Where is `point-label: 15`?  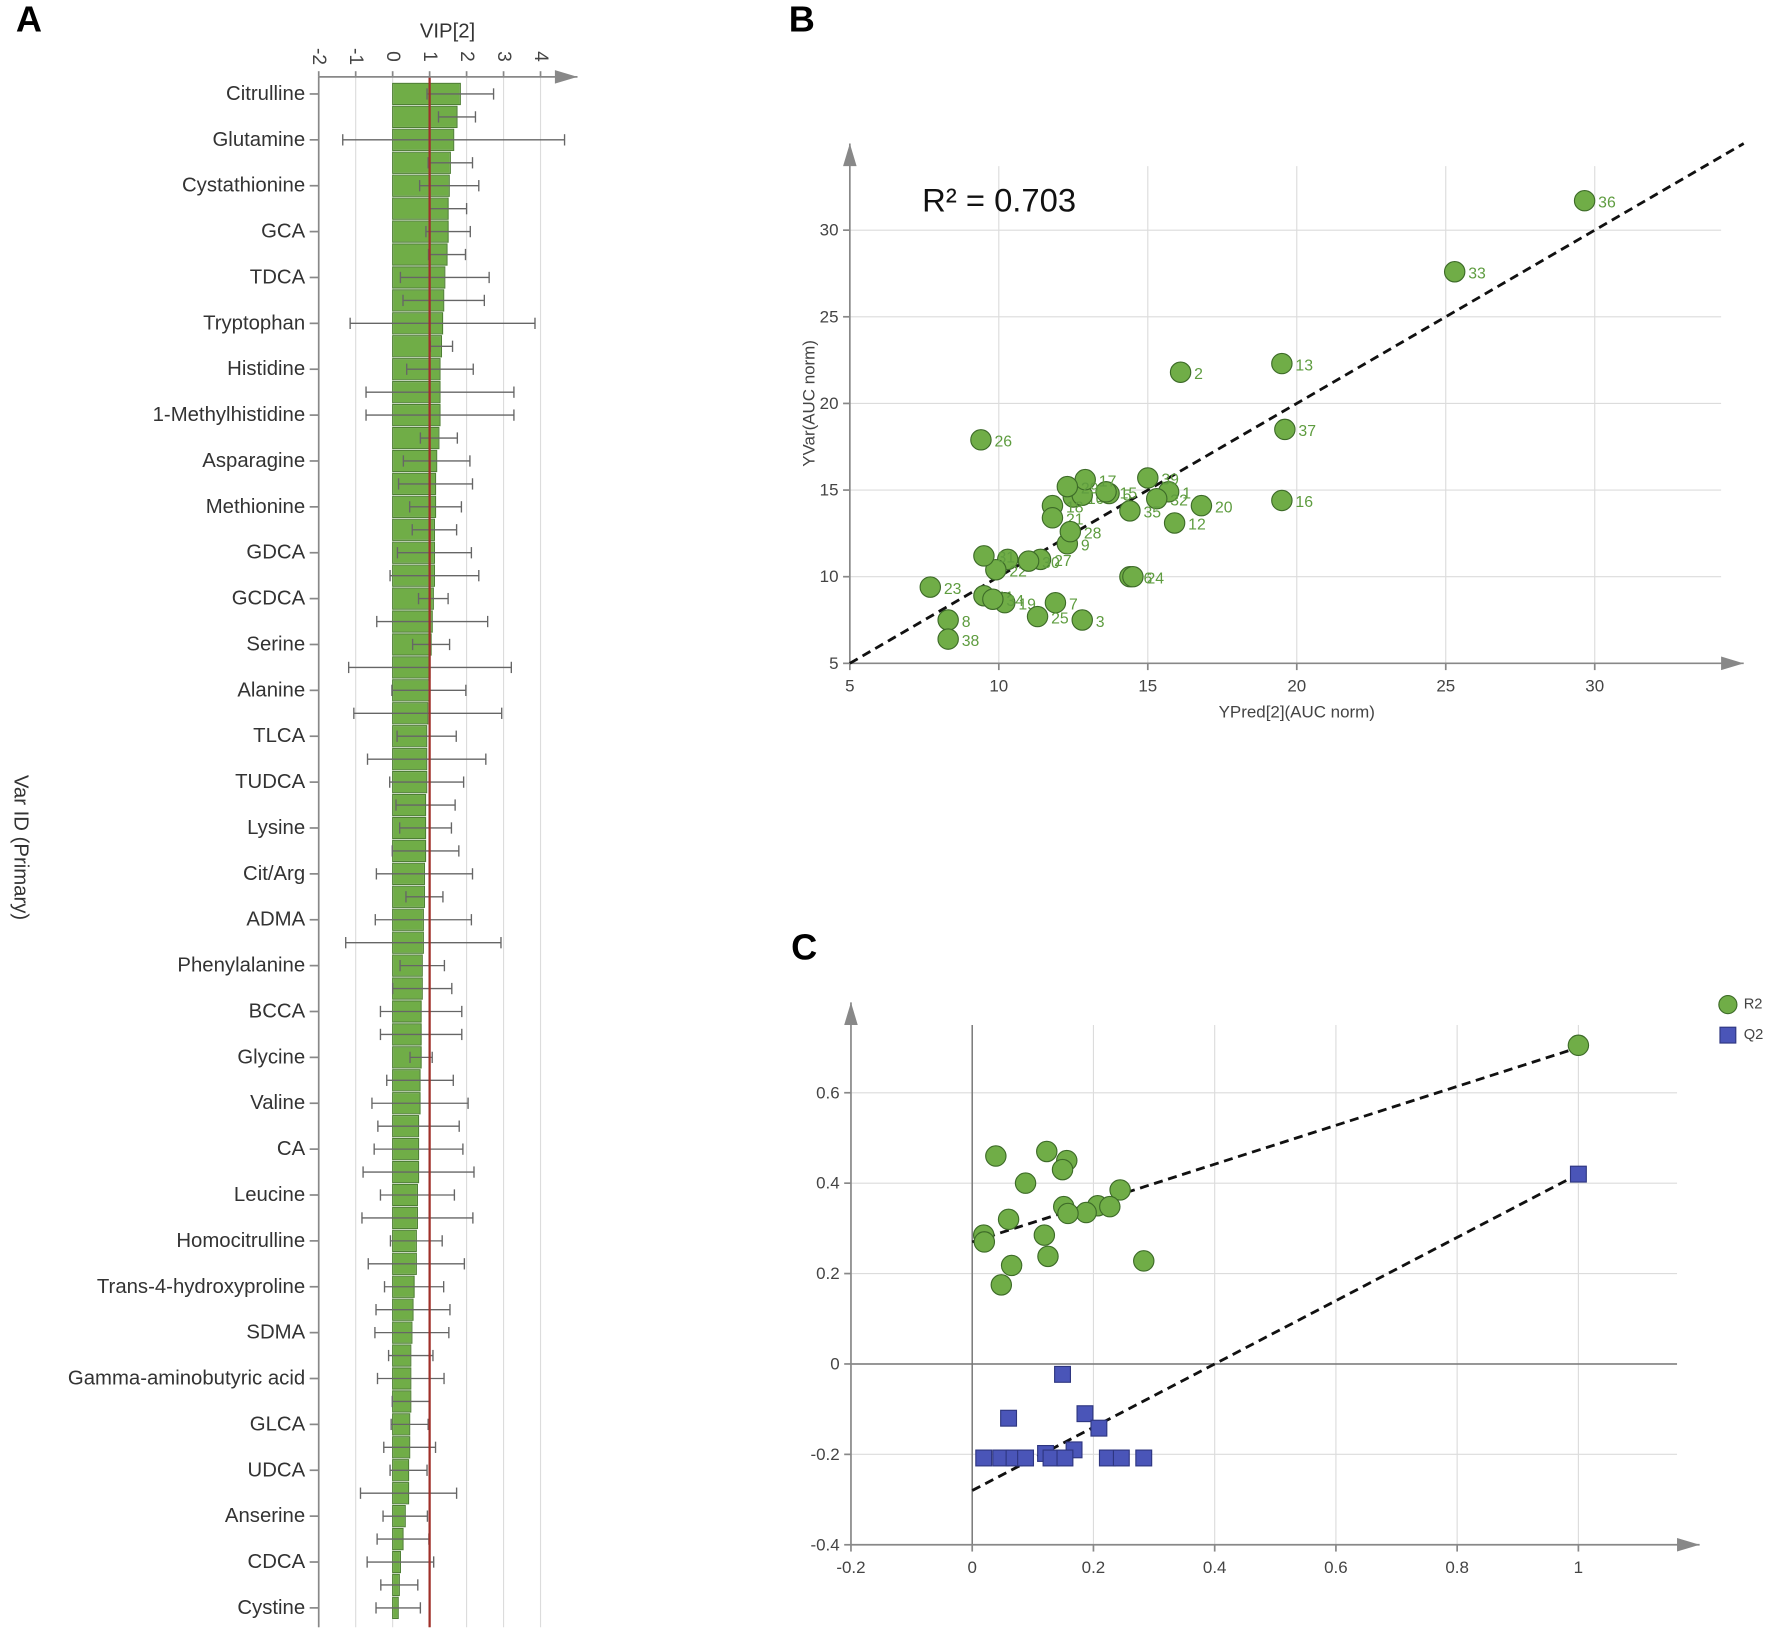
point-label: 15 is located at coordinates (1129, 494).